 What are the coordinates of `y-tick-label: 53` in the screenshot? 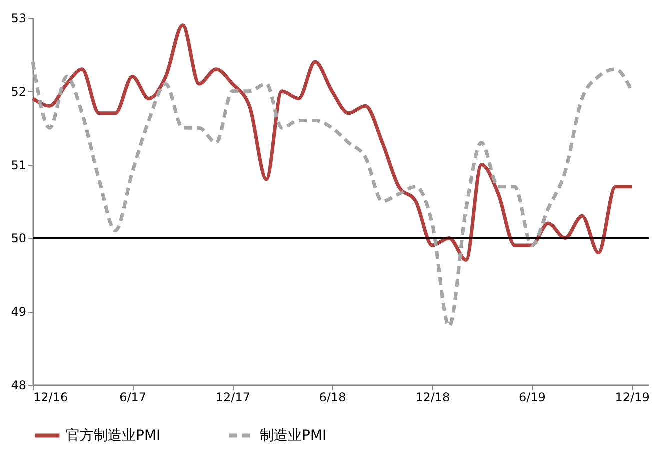 It's located at (18, 19).